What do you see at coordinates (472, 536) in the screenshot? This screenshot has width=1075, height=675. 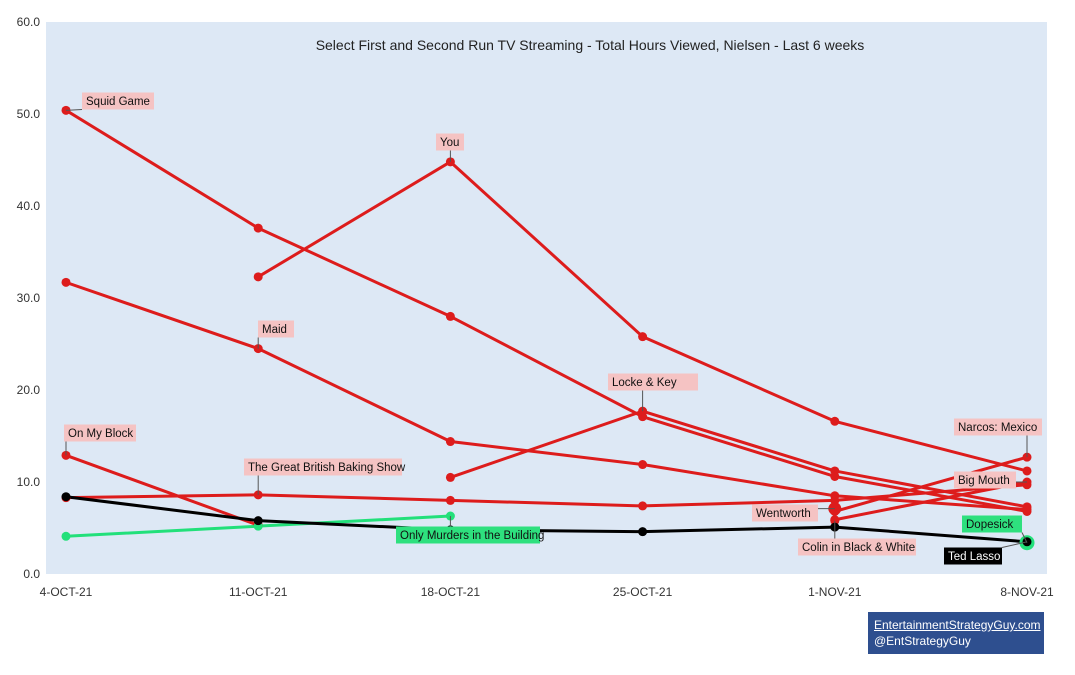 I see `series-label: Only Murders in the Building` at bounding box center [472, 536].